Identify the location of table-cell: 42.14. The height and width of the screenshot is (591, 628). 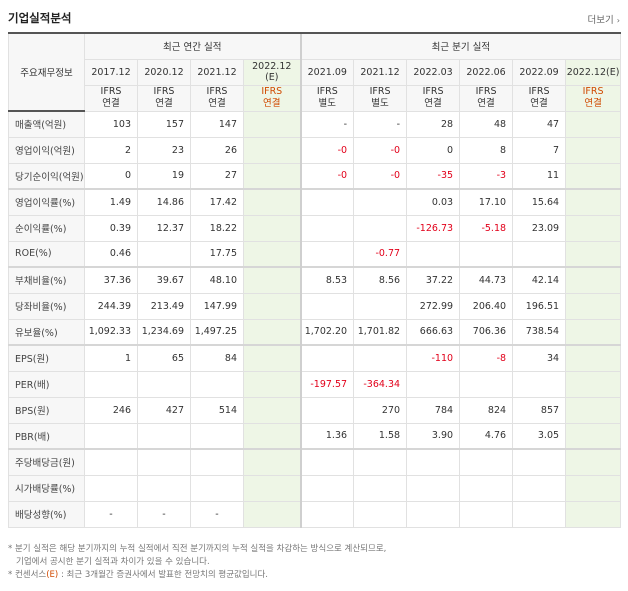
(539, 280).